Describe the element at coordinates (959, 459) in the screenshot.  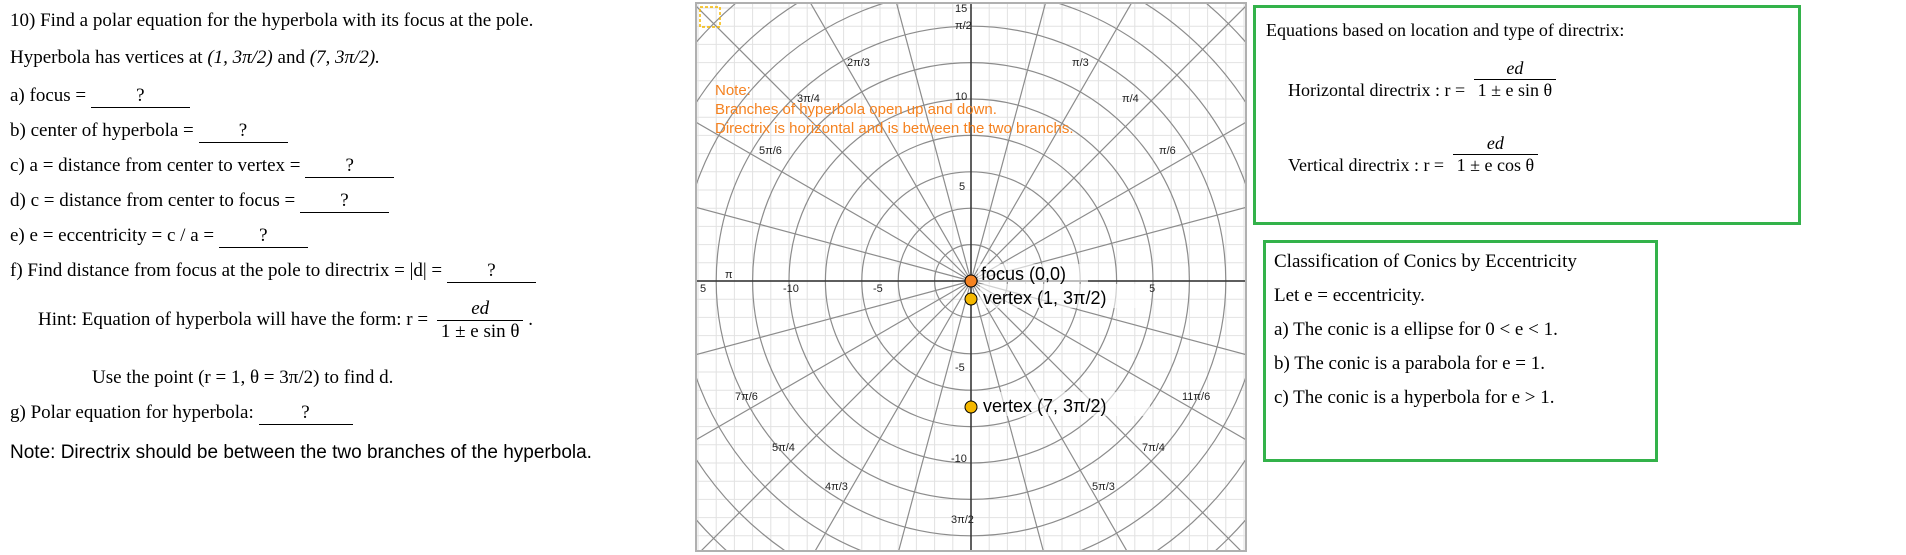
I see `y-tick-neg10: -10` at that location.